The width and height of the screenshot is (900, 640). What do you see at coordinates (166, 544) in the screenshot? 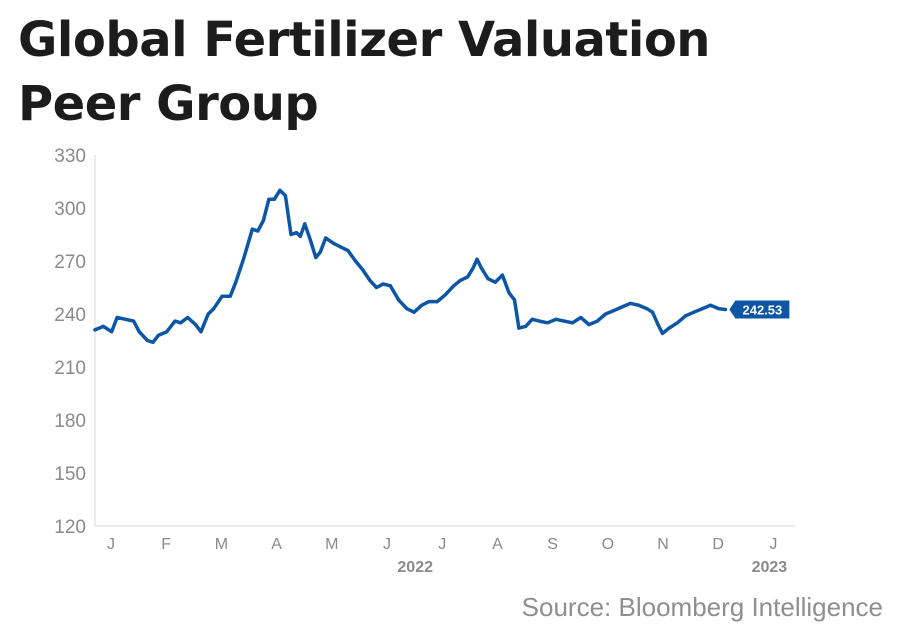
I see `x-tick-label: F` at bounding box center [166, 544].